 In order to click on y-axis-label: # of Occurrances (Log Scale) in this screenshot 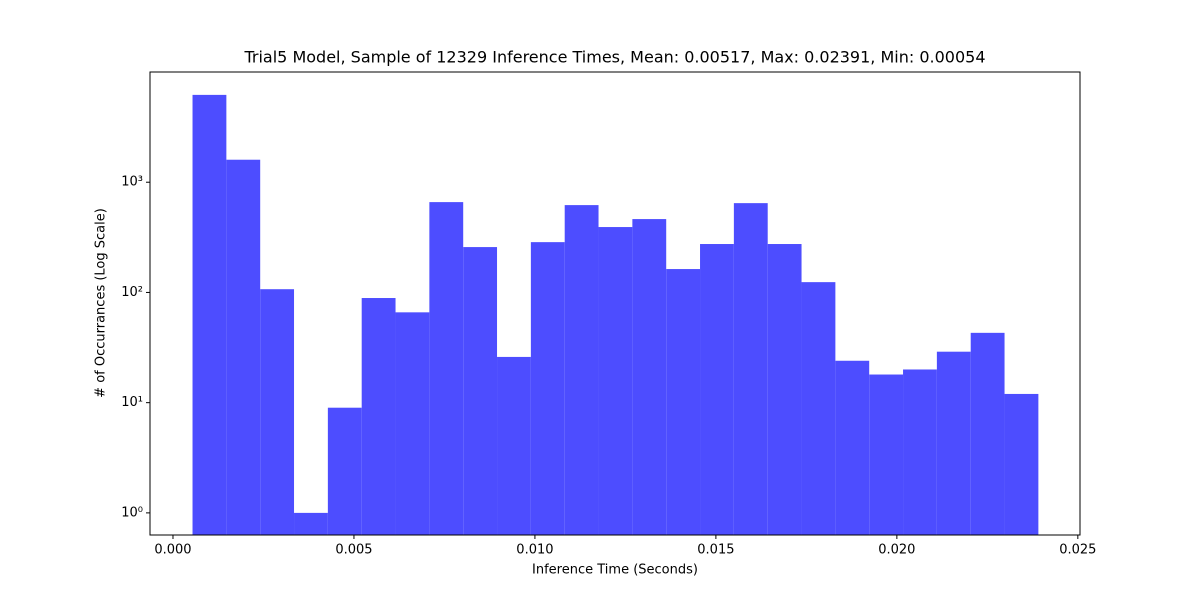, I will do `click(101, 303)`.